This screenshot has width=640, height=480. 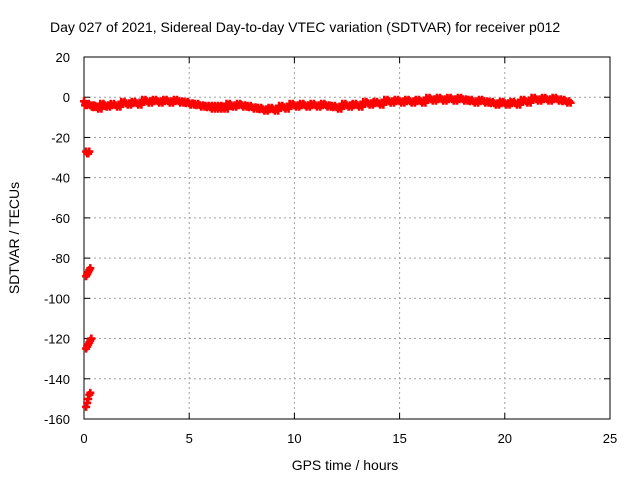 I want to click on y-tick-label: -160, so click(x=57, y=419).